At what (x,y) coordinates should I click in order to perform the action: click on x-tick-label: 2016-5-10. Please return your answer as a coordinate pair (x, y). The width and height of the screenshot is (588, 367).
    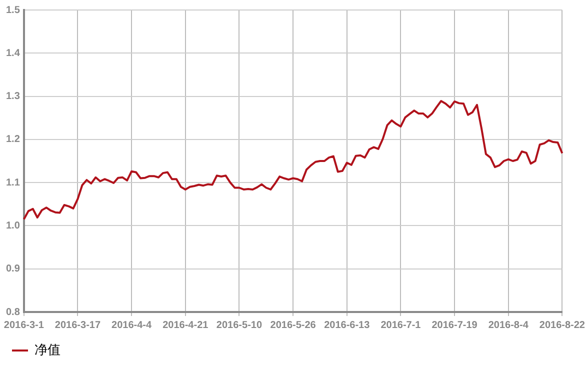
    Looking at the image, I should click on (239, 325).